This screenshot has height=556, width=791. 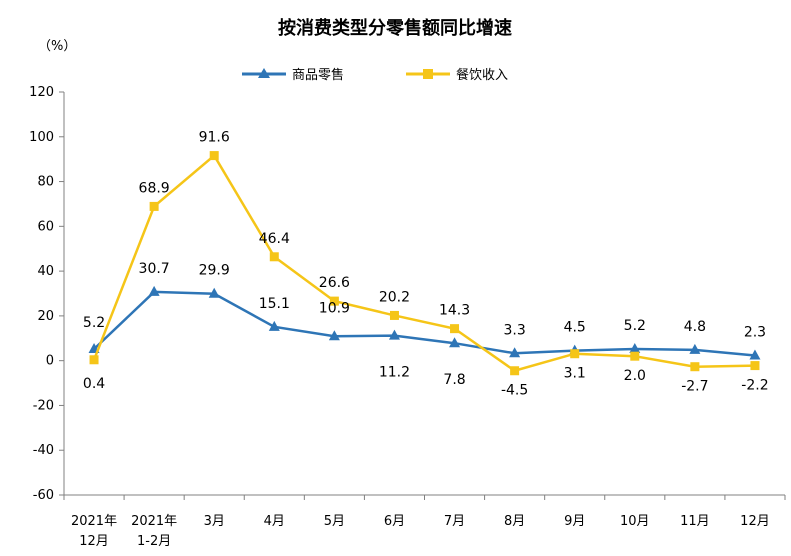 I want to click on y-axis-unit: （%）, so click(x=57, y=46).